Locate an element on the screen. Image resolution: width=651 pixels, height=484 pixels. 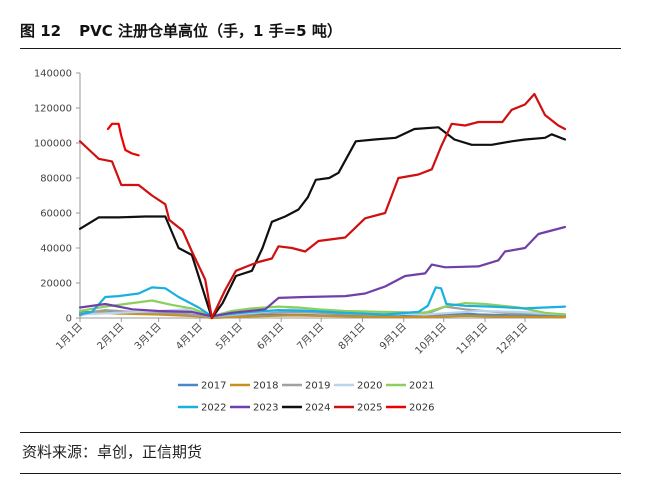
y-tick-label: 60000 is located at coordinates (56, 214).